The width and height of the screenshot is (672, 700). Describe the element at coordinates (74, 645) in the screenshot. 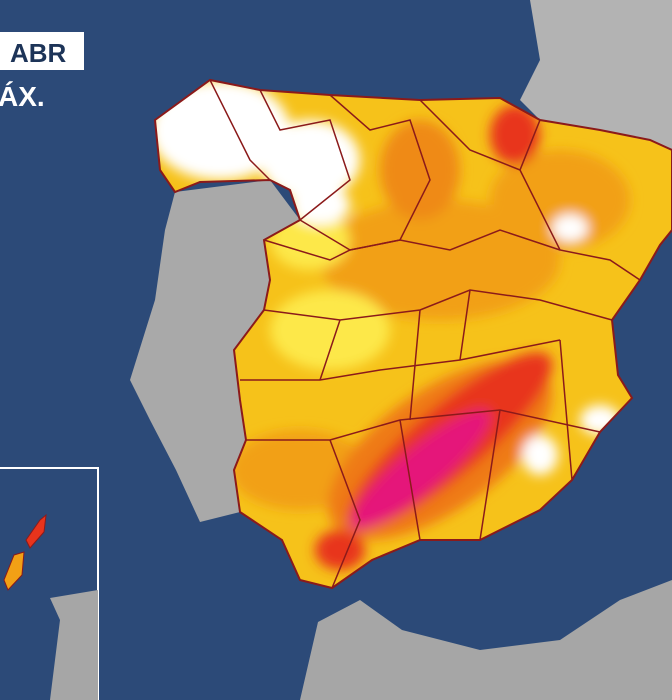

I see `inset-land` at that location.